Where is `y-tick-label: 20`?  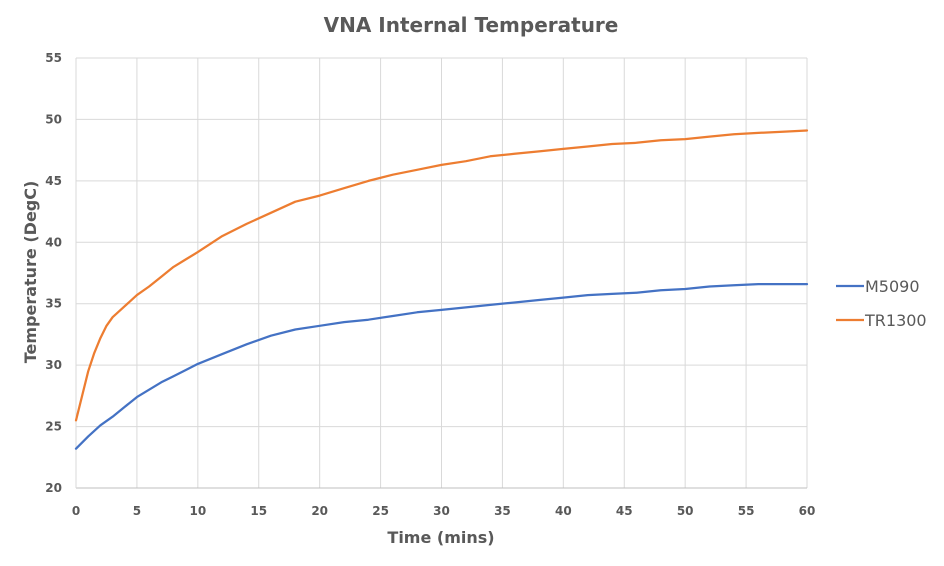 y-tick-label: 20 is located at coordinates (53, 488).